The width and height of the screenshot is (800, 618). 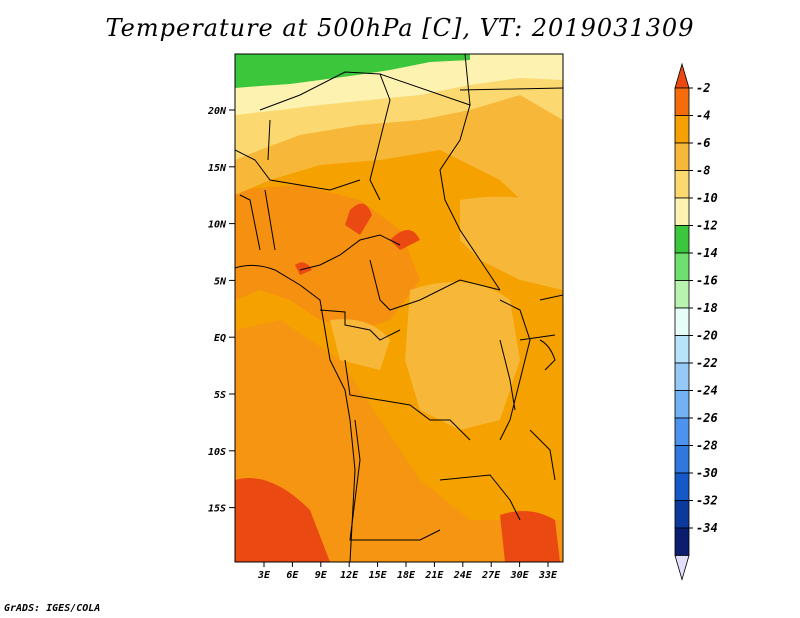 What do you see at coordinates (707, 391) in the screenshot?
I see `colorbar-label: -24` at bounding box center [707, 391].